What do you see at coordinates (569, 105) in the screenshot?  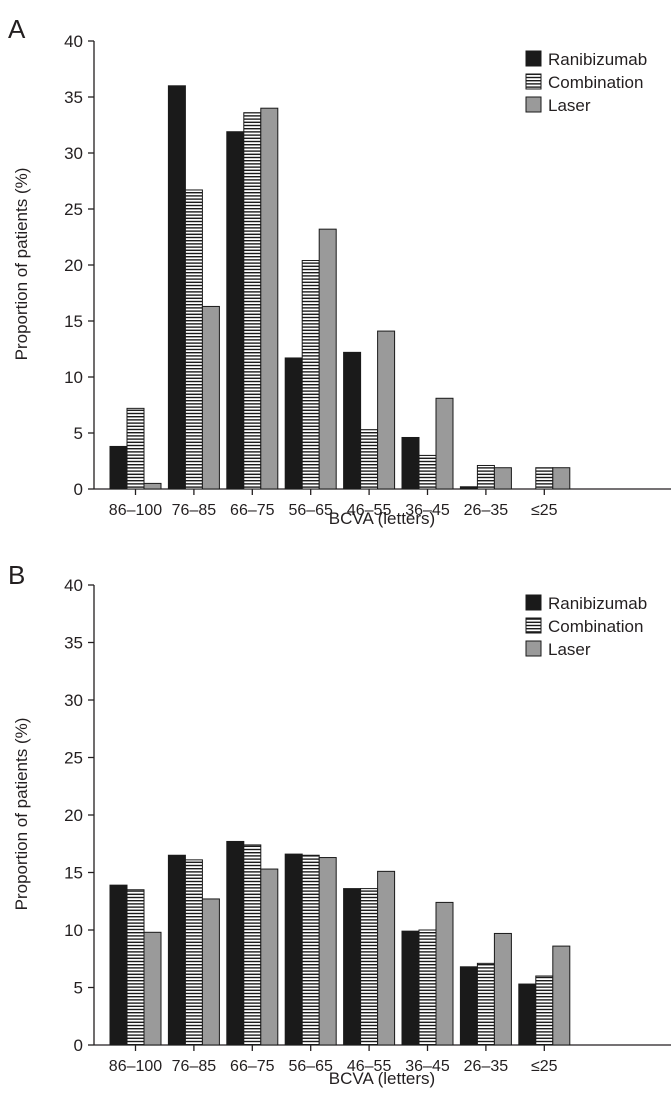 I see `legend-label-a-laser: Laser` at bounding box center [569, 105].